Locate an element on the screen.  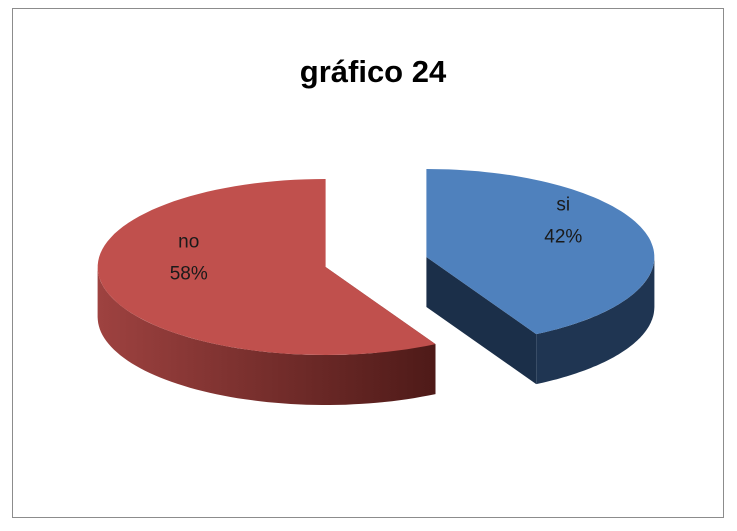
slice-category-label: si is located at coordinates (563, 204).